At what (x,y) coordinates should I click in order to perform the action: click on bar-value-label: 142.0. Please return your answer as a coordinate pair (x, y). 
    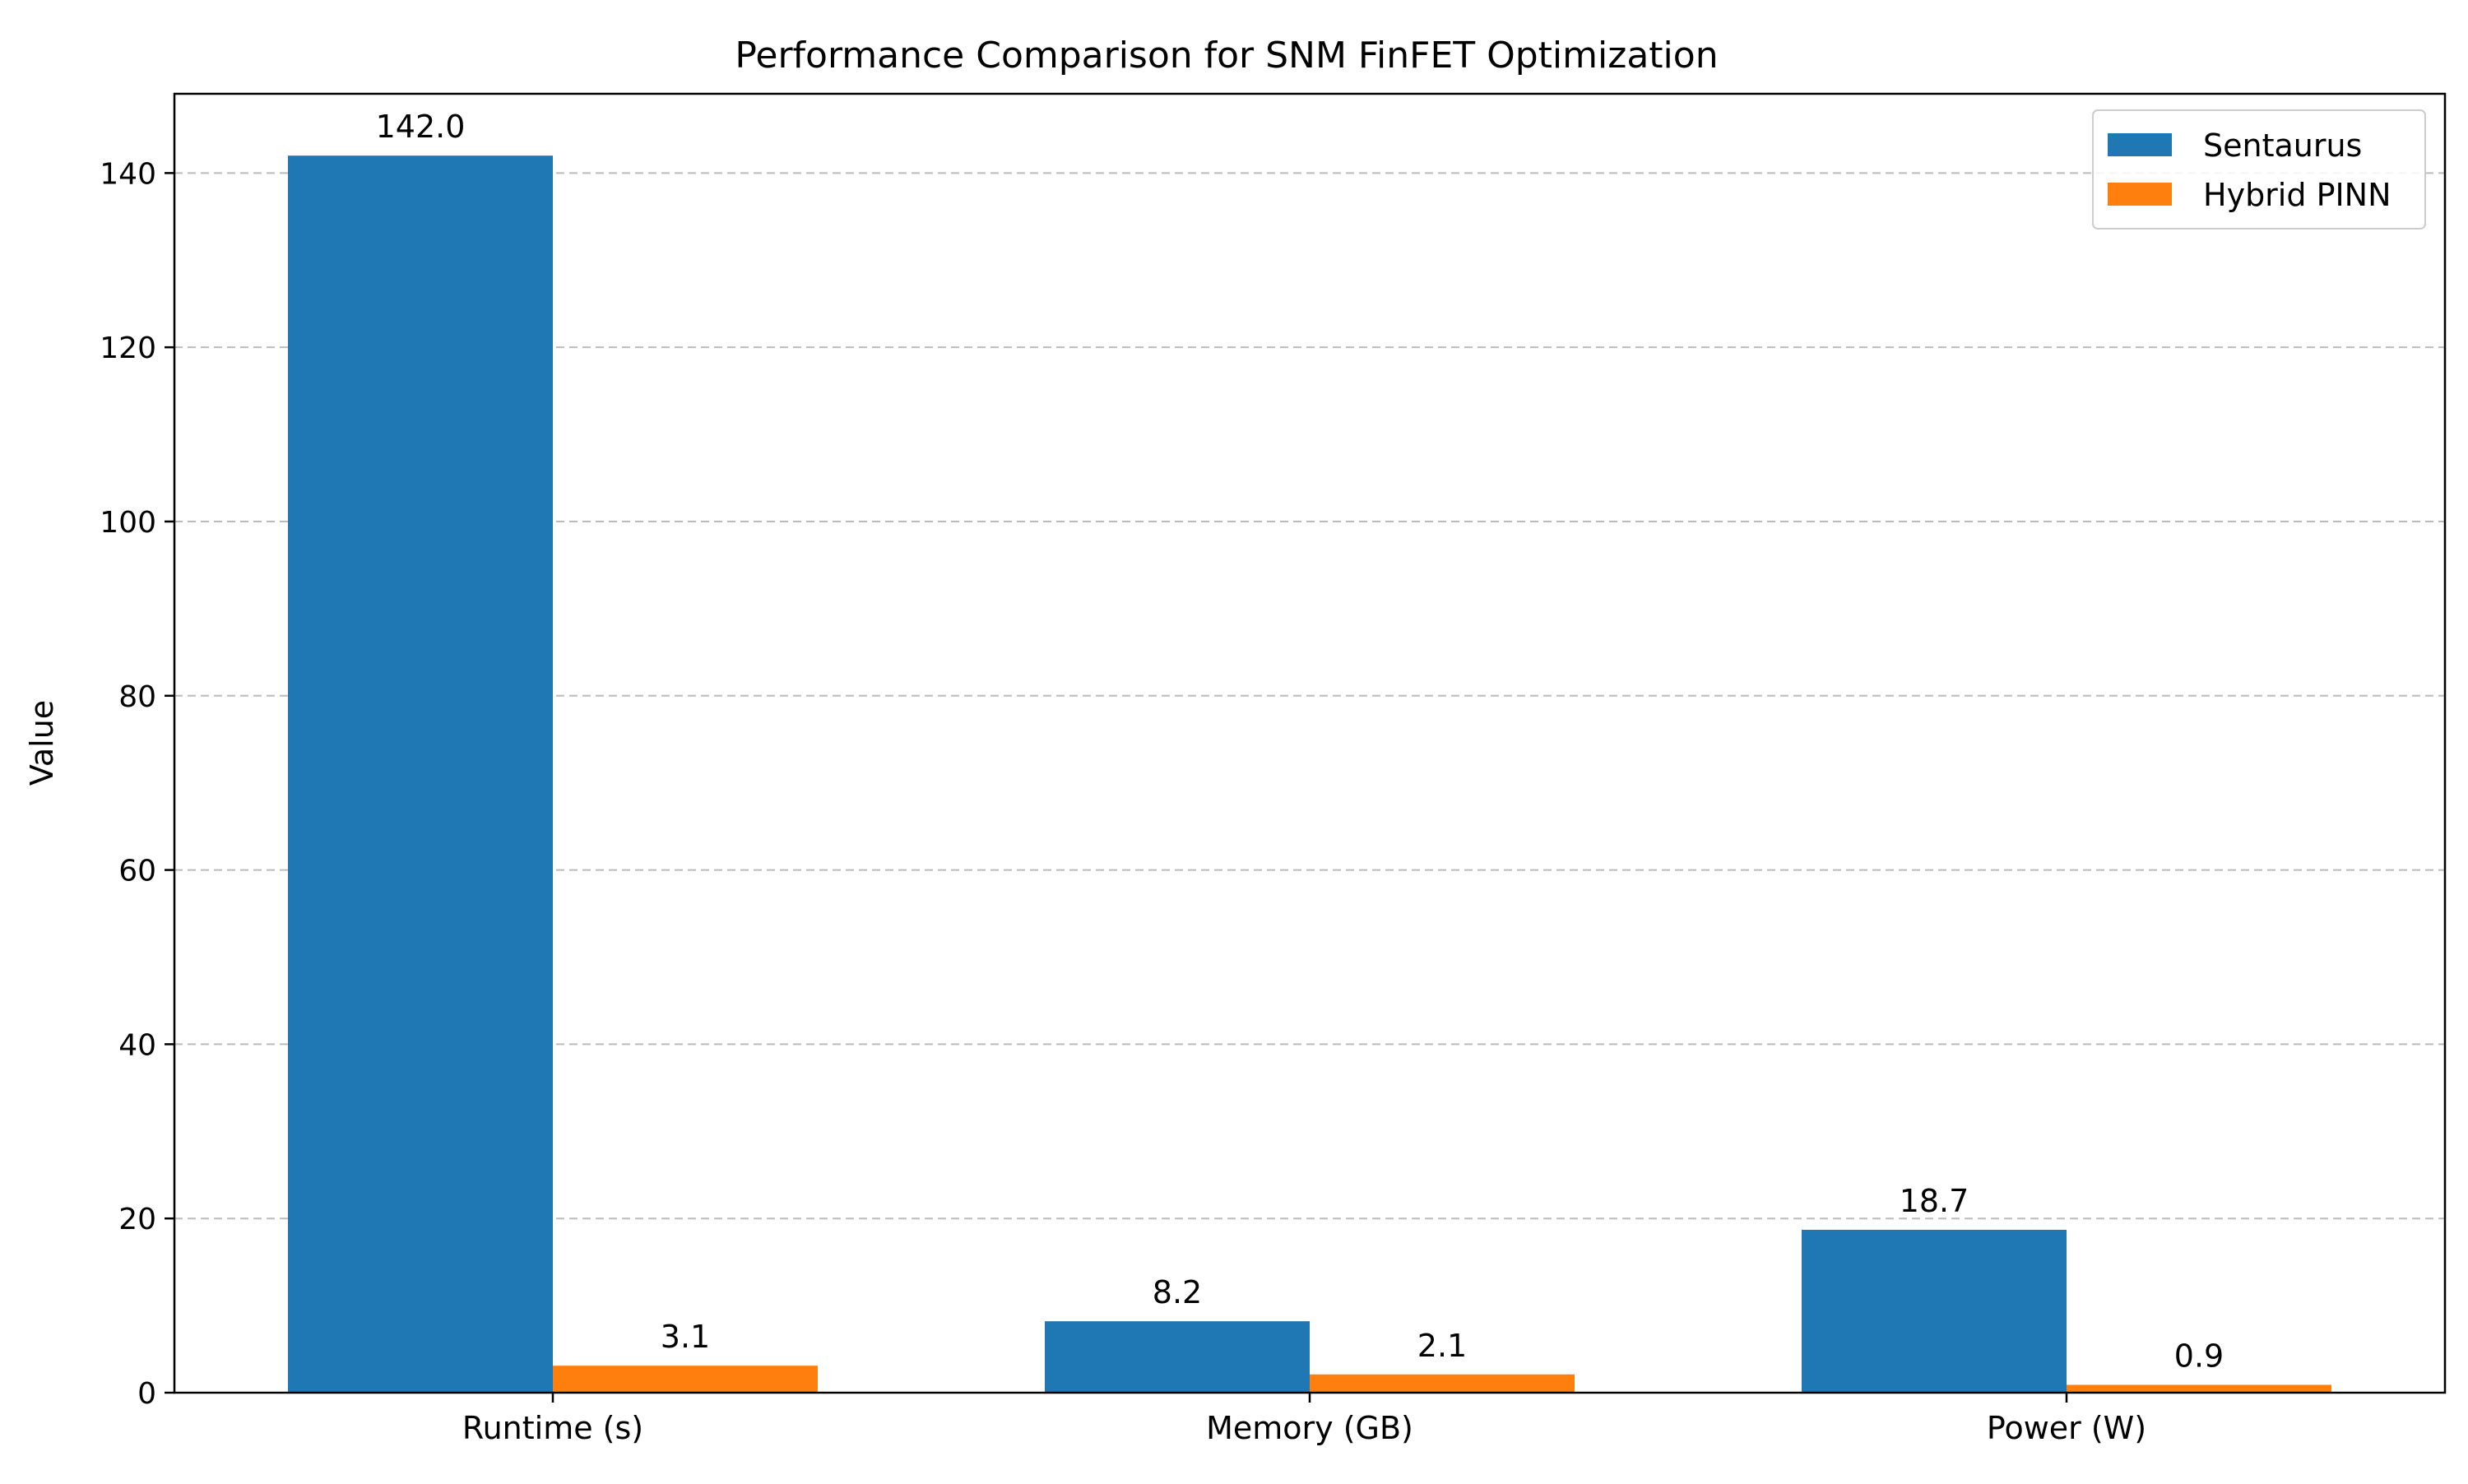
    Looking at the image, I should click on (421, 127).